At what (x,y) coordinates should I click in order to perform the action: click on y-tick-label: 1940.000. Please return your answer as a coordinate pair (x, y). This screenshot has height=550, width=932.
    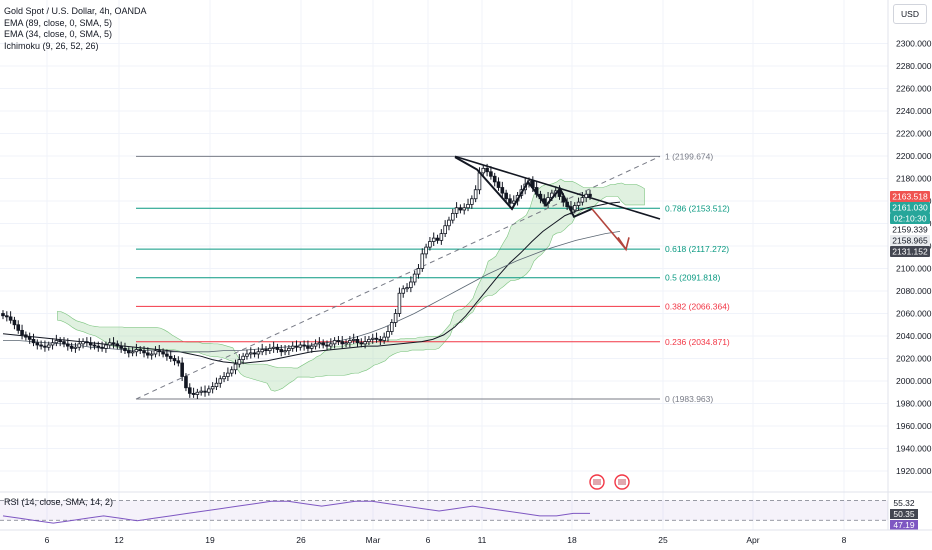
    Looking at the image, I should click on (914, 449).